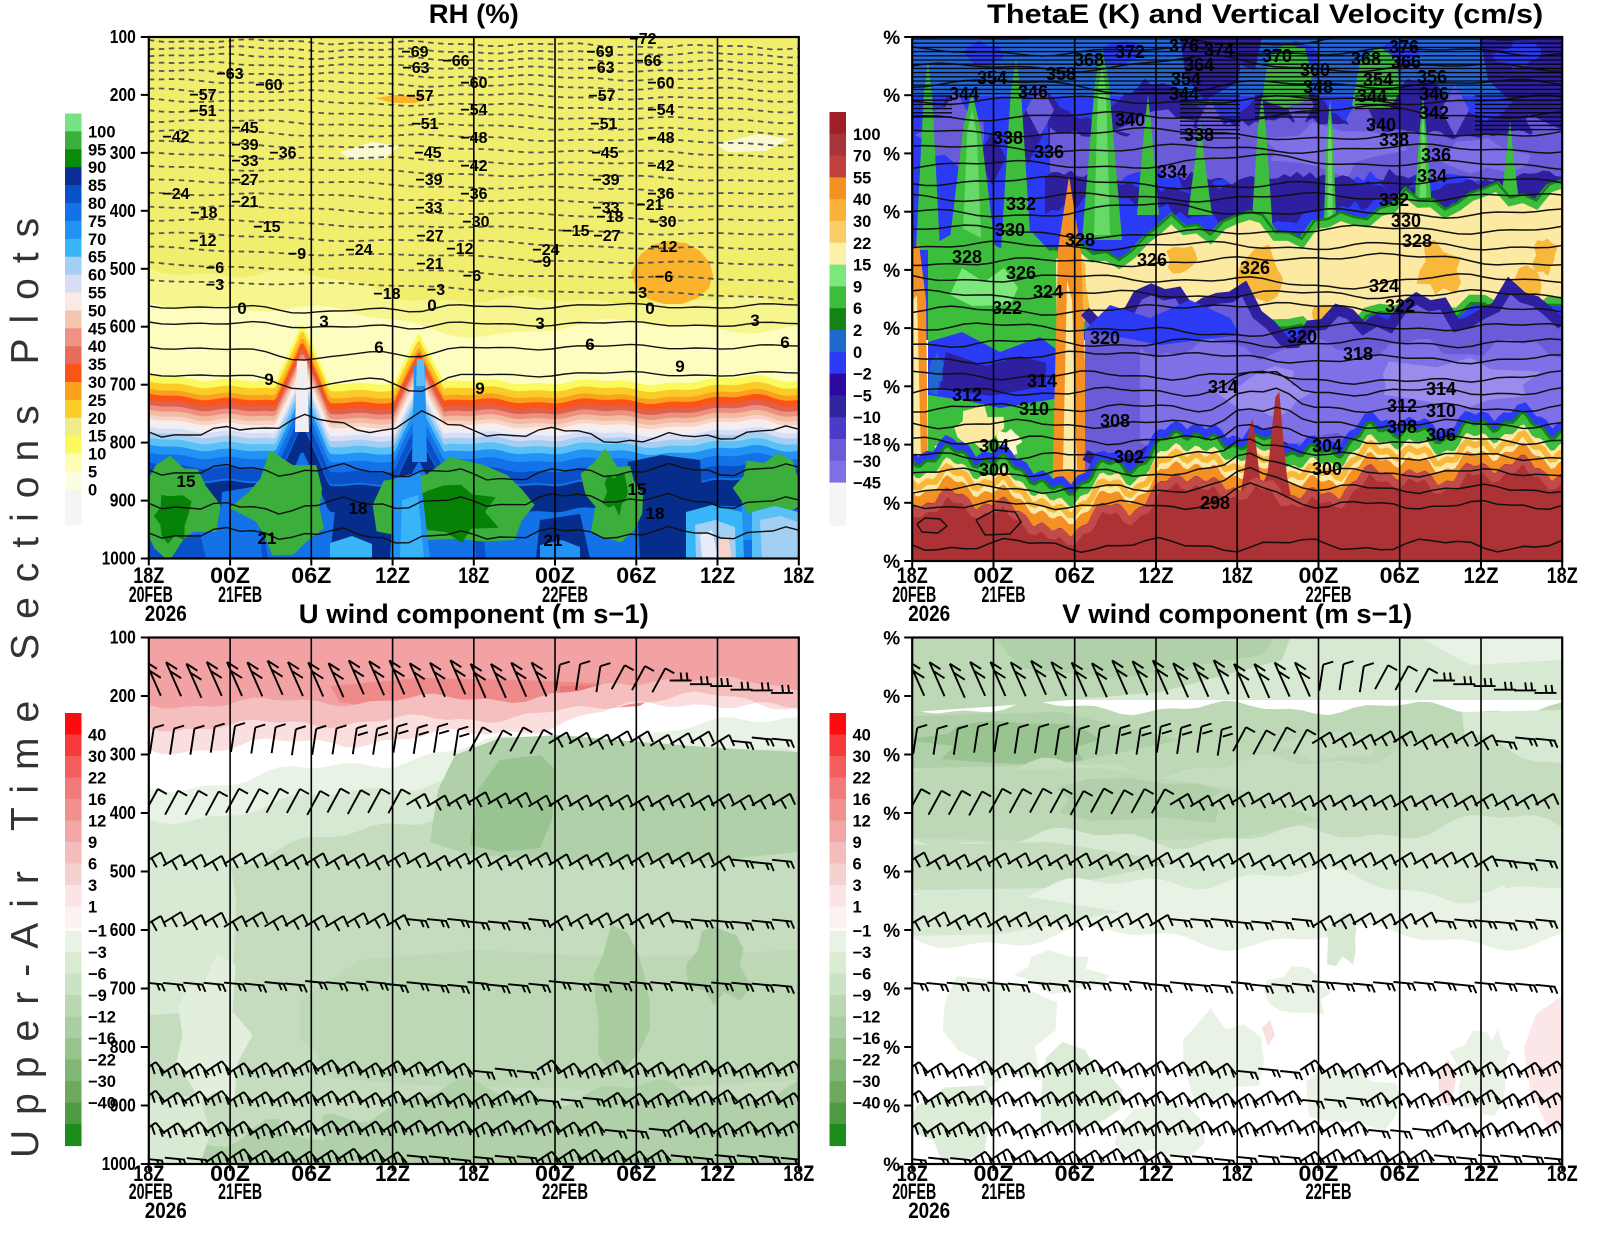  What do you see at coordinates (862, 157) in the screenshot?
I see `svg-text: 70` at bounding box center [862, 157].